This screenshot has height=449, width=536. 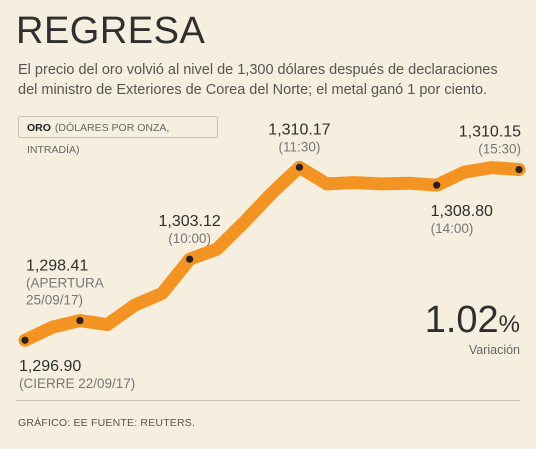 What do you see at coordinates (462, 211) in the screenshot?
I see `data-label-value: 1,308.80` at bounding box center [462, 211].